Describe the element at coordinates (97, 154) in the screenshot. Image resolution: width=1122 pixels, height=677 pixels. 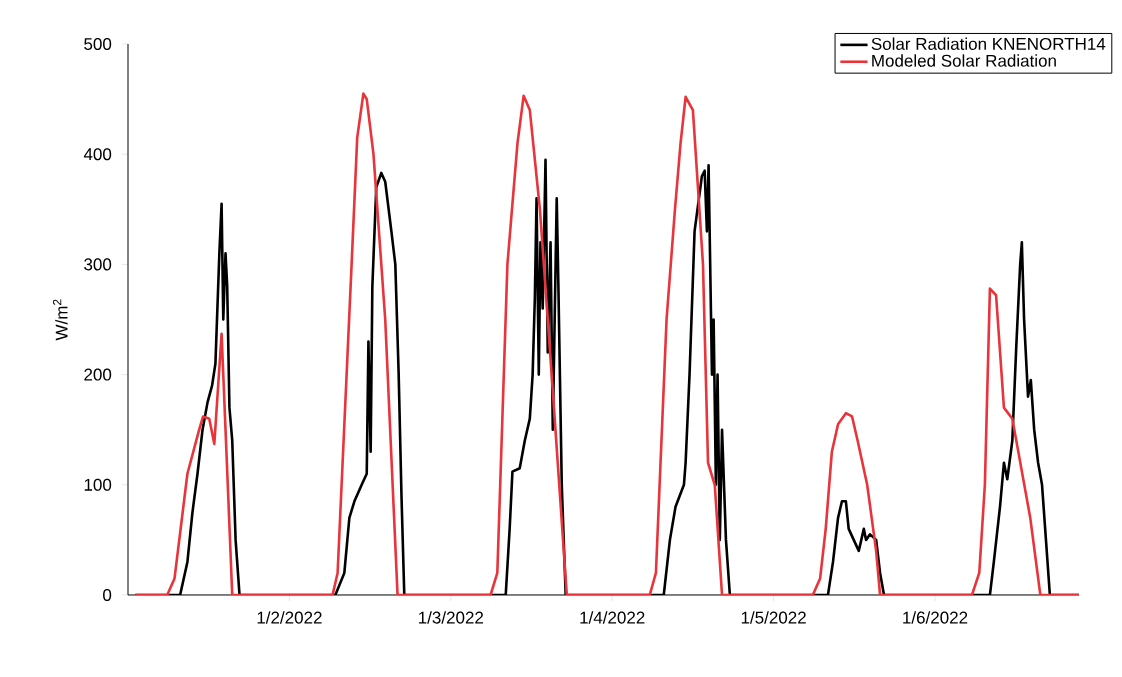
I see `y-tick-label: 400` at that location.